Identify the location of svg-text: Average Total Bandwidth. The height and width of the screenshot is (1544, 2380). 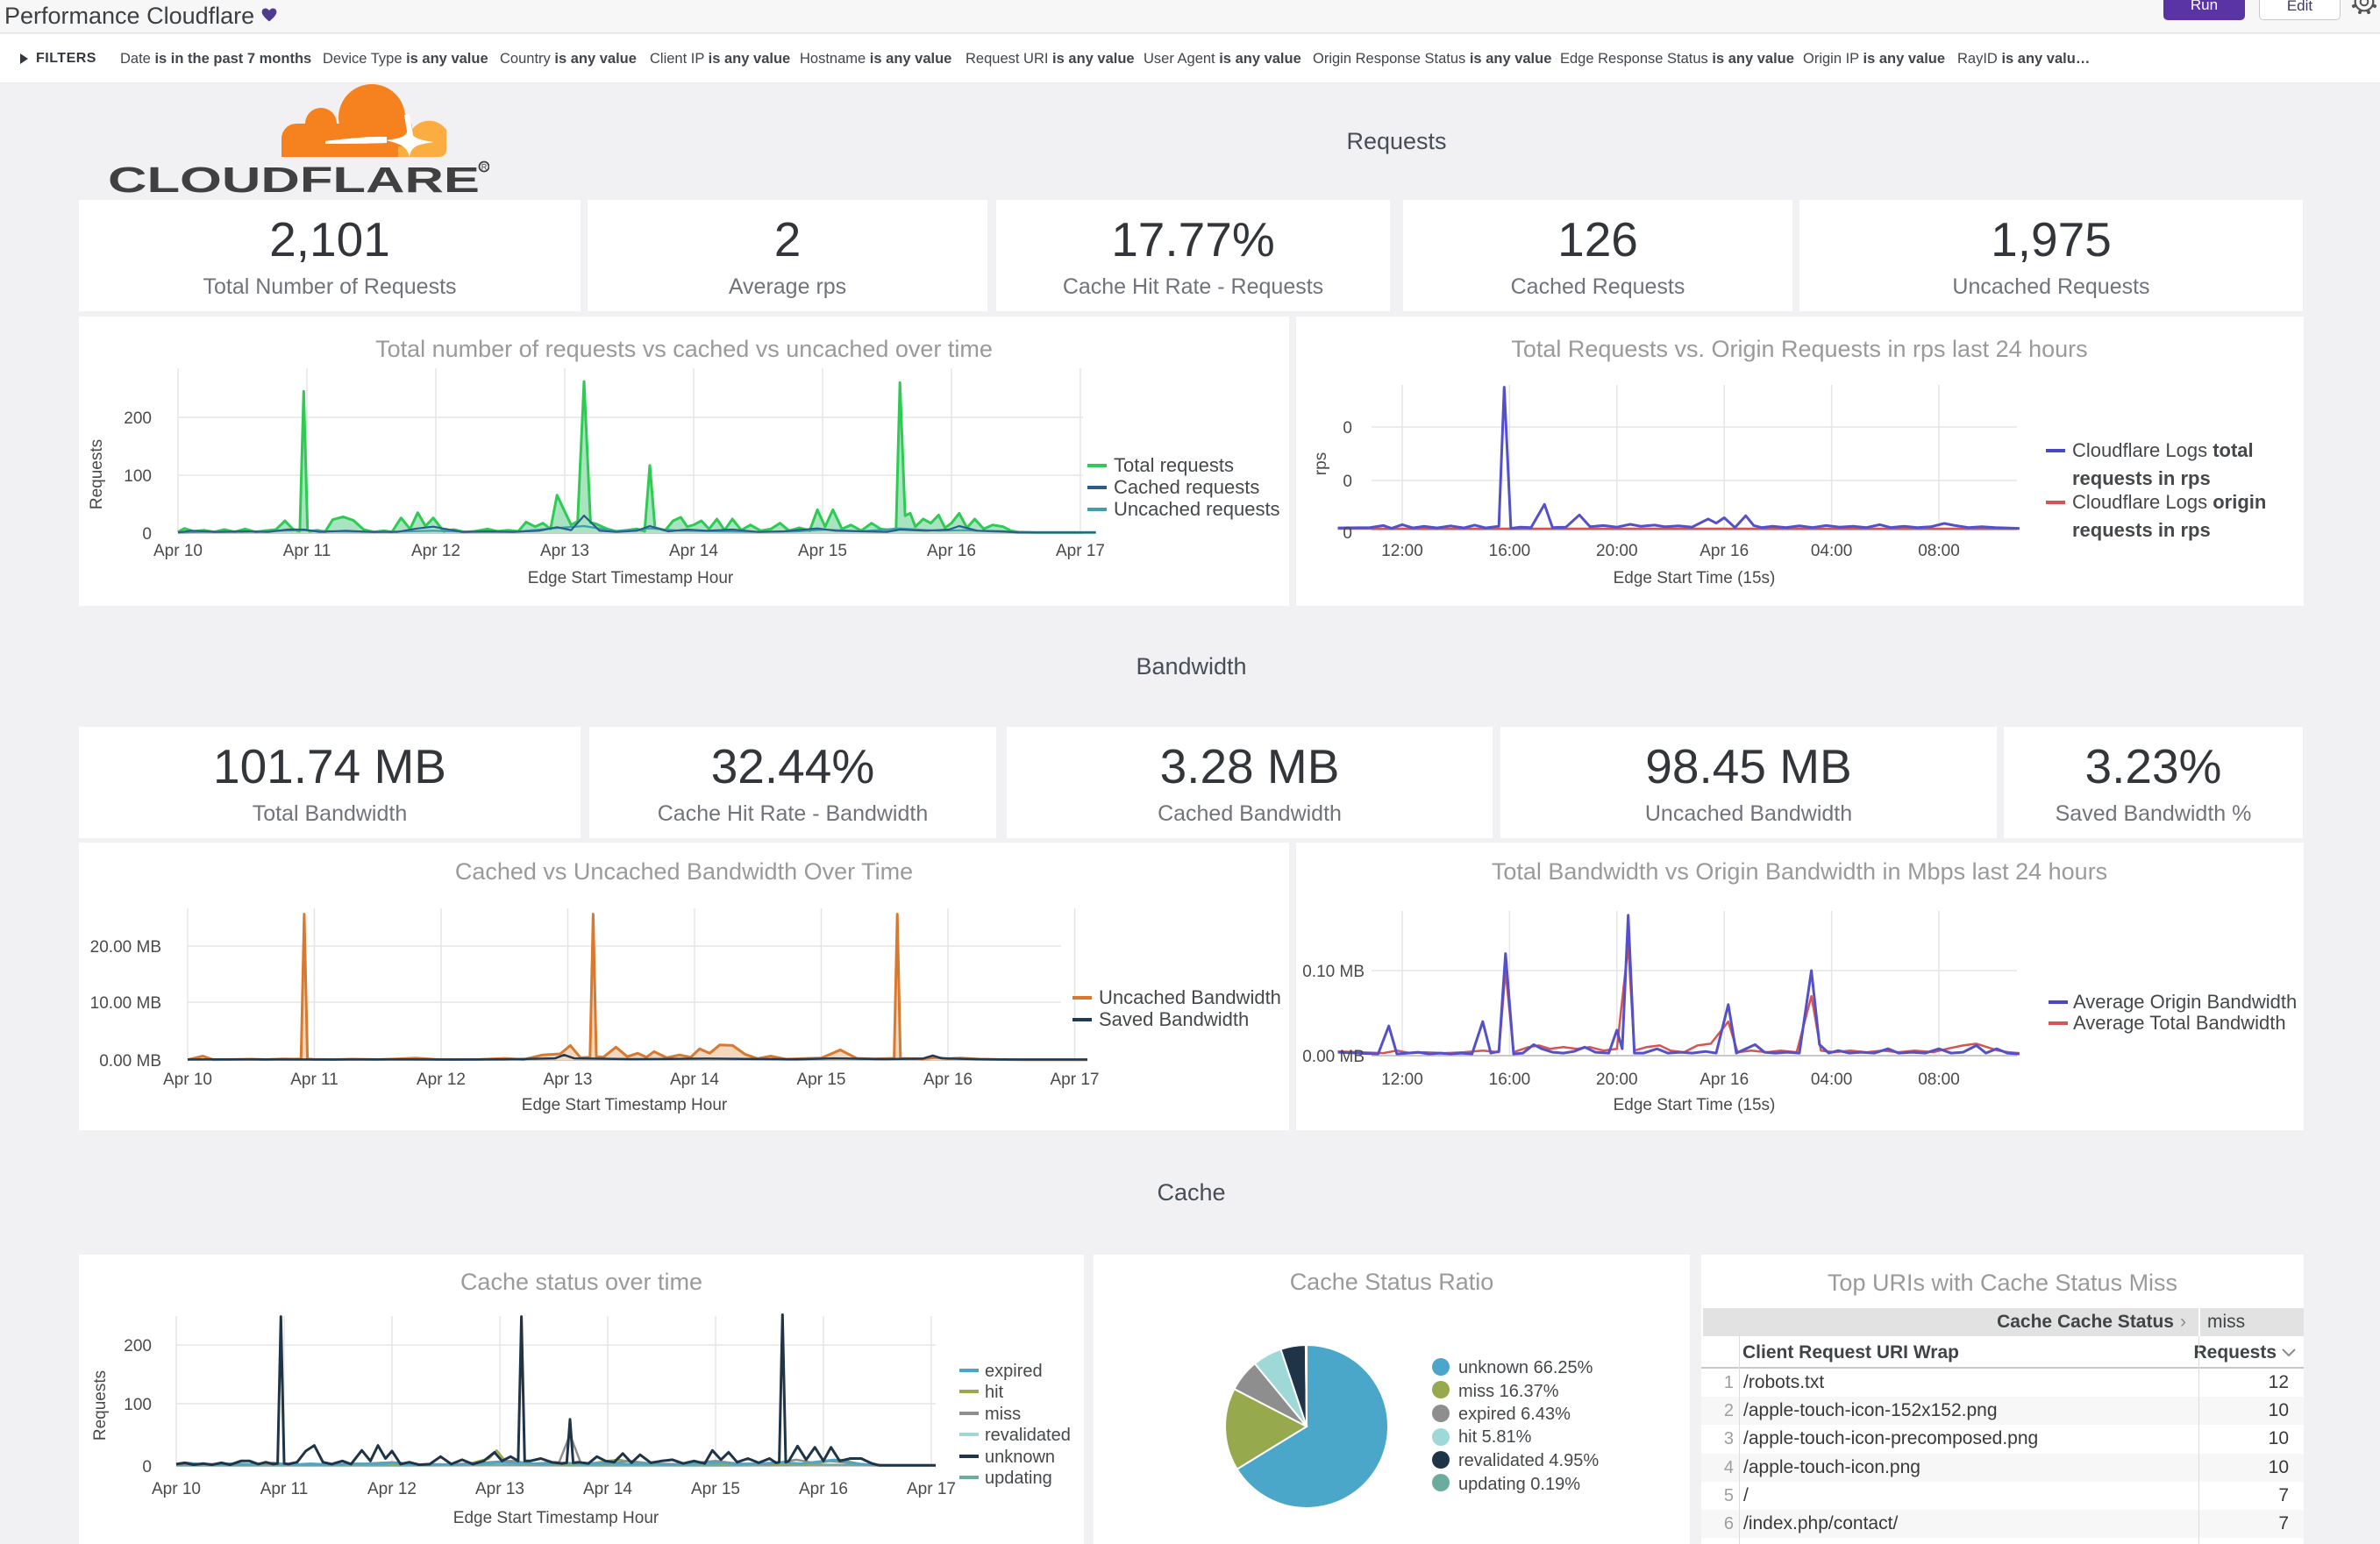
(2179, 1023).